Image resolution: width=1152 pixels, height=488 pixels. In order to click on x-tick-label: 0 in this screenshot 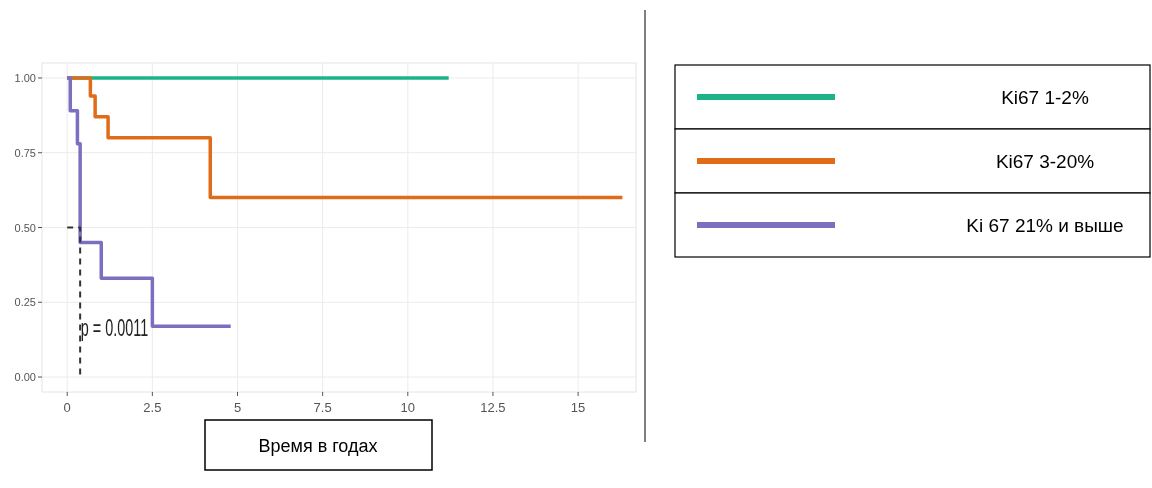, I will do `click(67, 407)`.